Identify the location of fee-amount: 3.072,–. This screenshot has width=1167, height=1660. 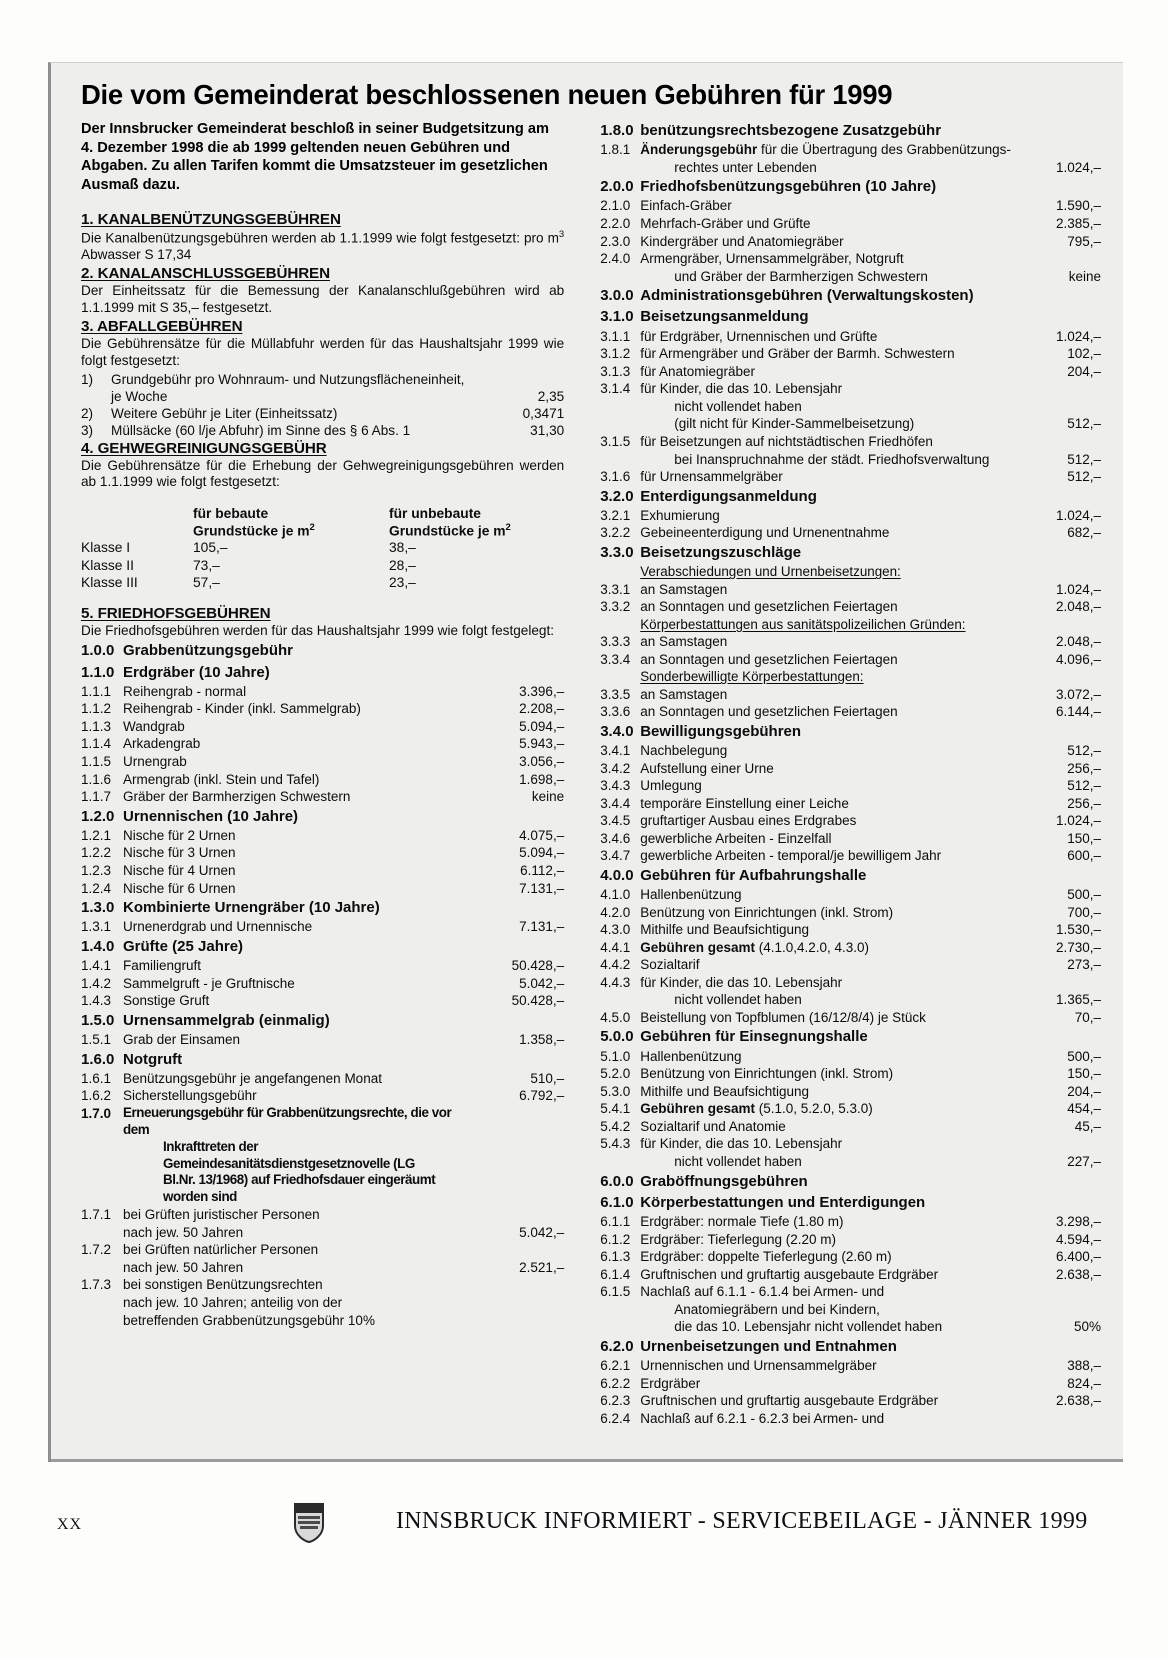
(1078, 694).